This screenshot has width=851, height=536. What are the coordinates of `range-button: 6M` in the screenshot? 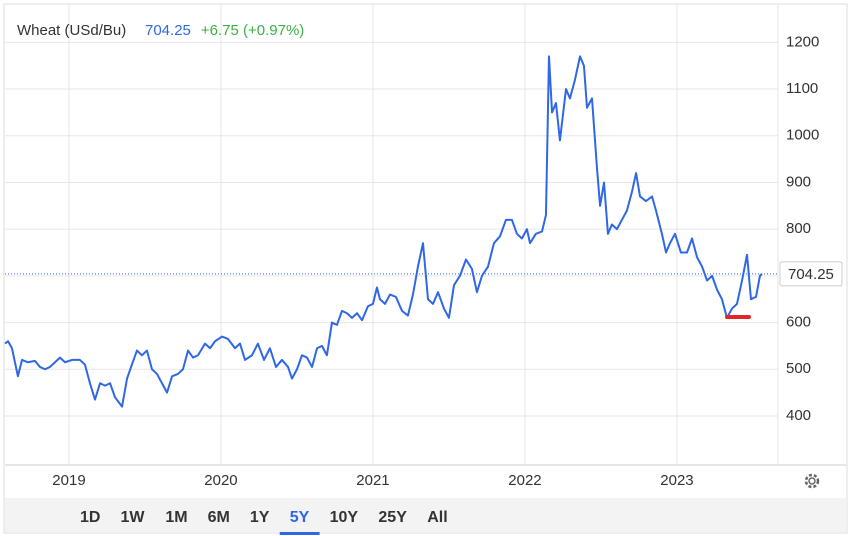 It's located at (219, 517).